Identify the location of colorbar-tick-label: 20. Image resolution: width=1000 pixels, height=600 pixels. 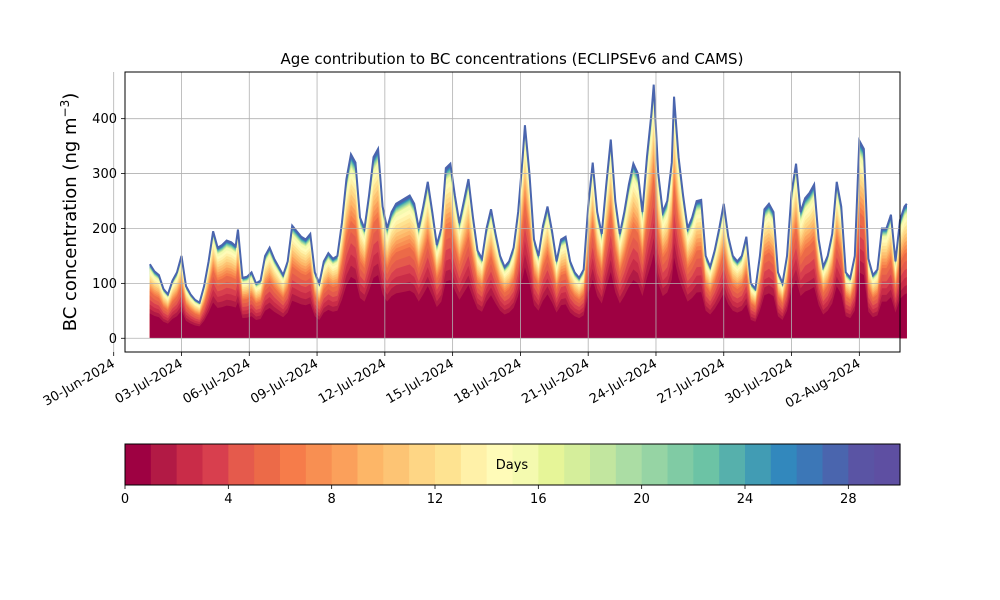
(641, 499).